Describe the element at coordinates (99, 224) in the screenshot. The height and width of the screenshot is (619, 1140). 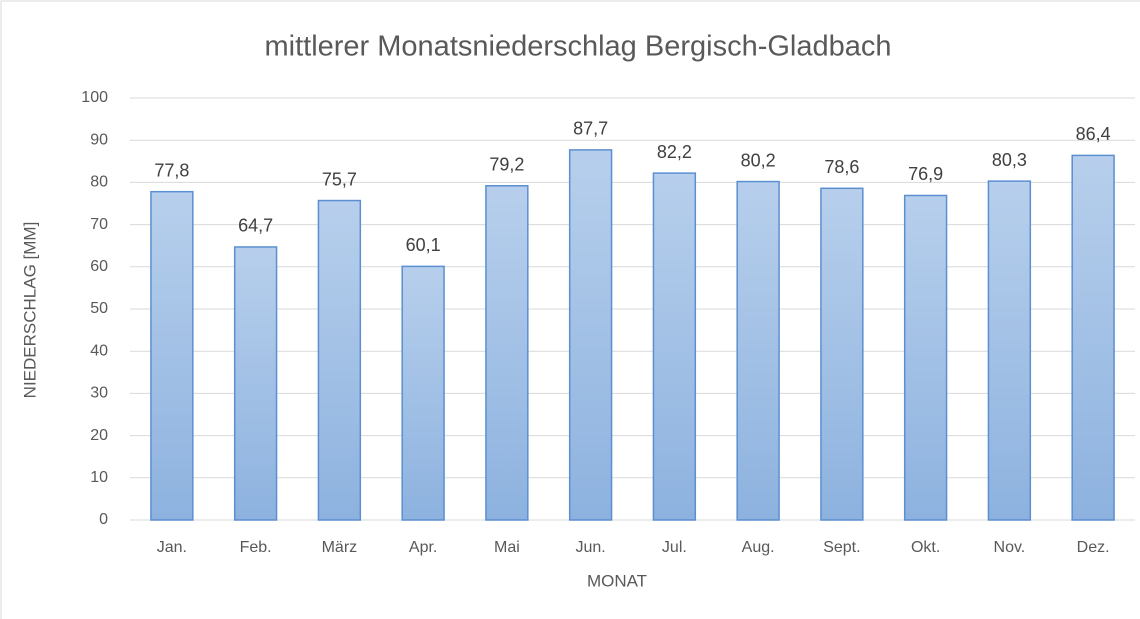
I see `y-tick-label: 70` at that location.